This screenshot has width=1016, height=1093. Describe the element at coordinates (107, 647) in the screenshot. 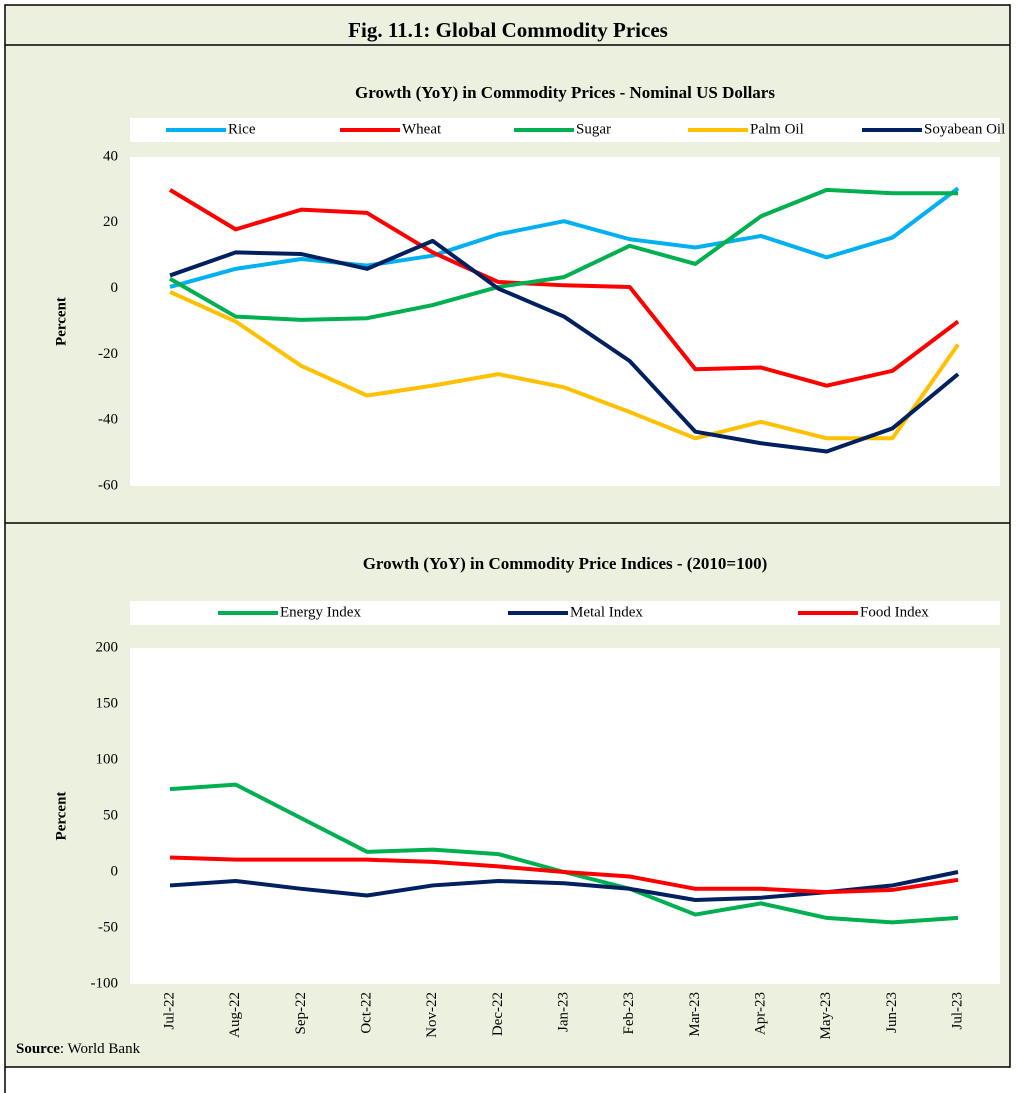

I see `y-tick-label: 200` at that location.